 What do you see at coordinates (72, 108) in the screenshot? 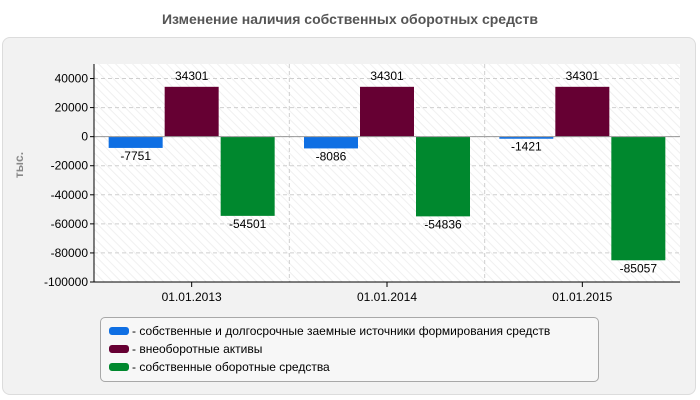
I see `y-tick-label: 20000` at bounding box center [72, 108].